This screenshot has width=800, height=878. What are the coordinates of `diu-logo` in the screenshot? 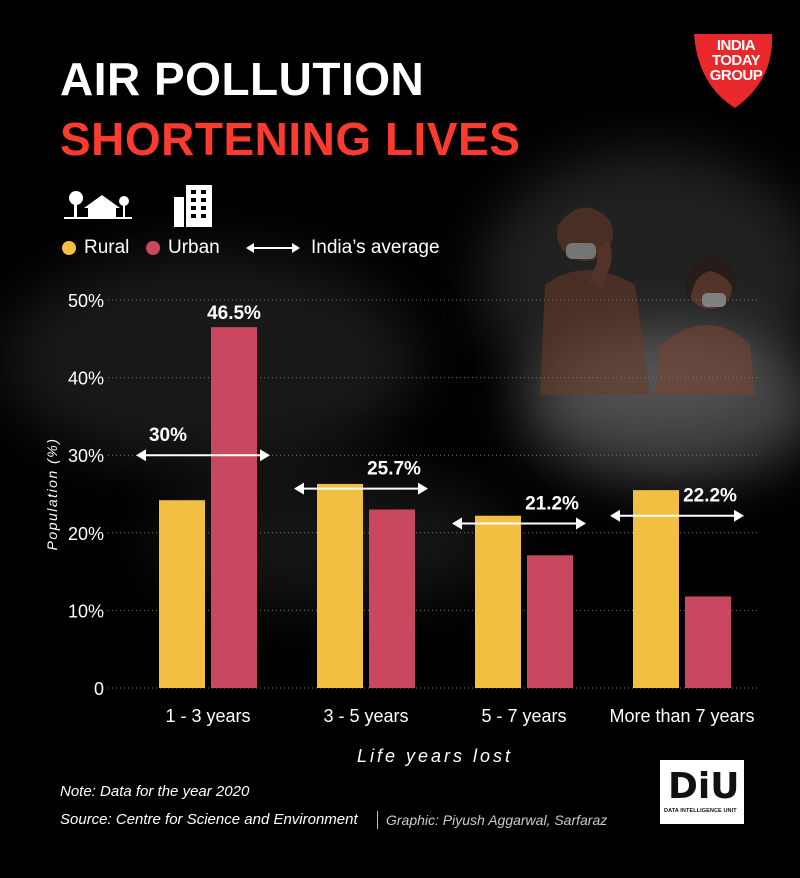 It's located at (702, 792).